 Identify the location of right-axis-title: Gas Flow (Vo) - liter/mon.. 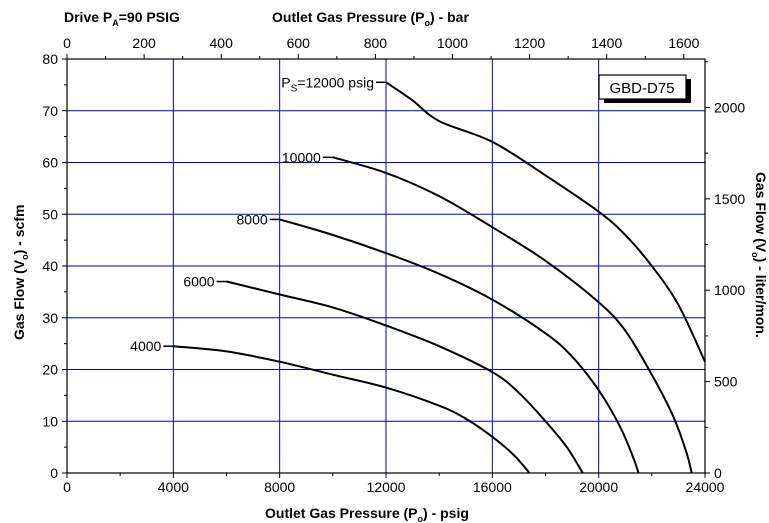
(759, 255).